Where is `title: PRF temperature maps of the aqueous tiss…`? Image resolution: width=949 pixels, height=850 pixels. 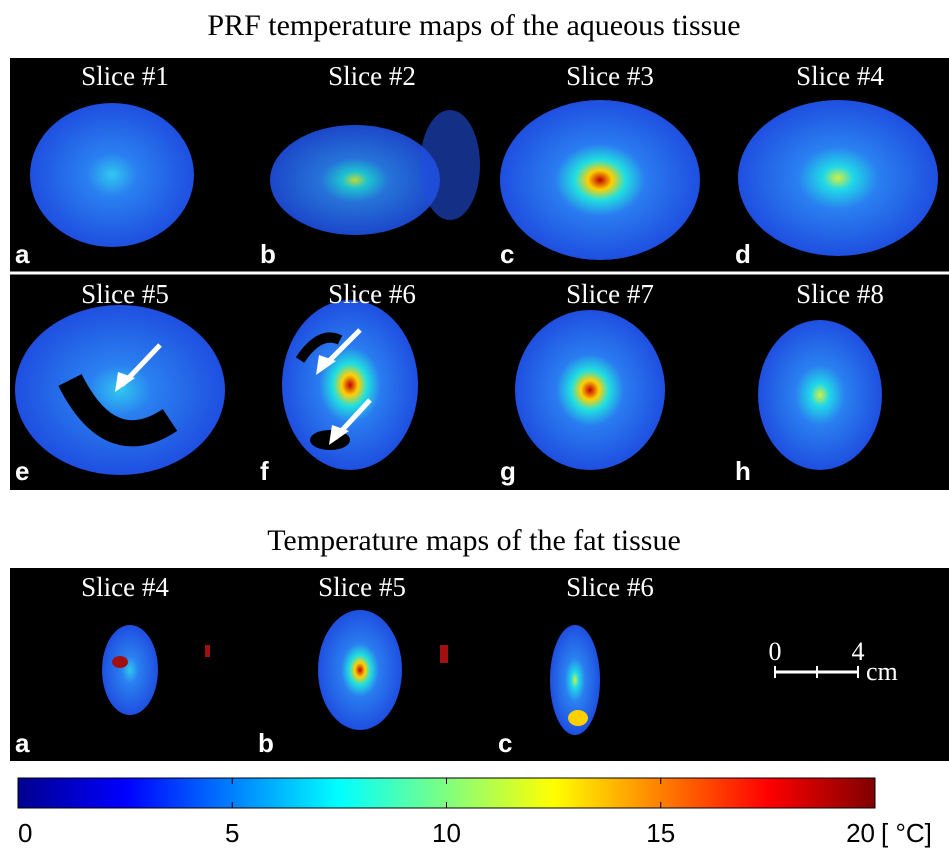 title: PRF temperature maps of the aqueous tiss… is located at coordinates (473, 25).